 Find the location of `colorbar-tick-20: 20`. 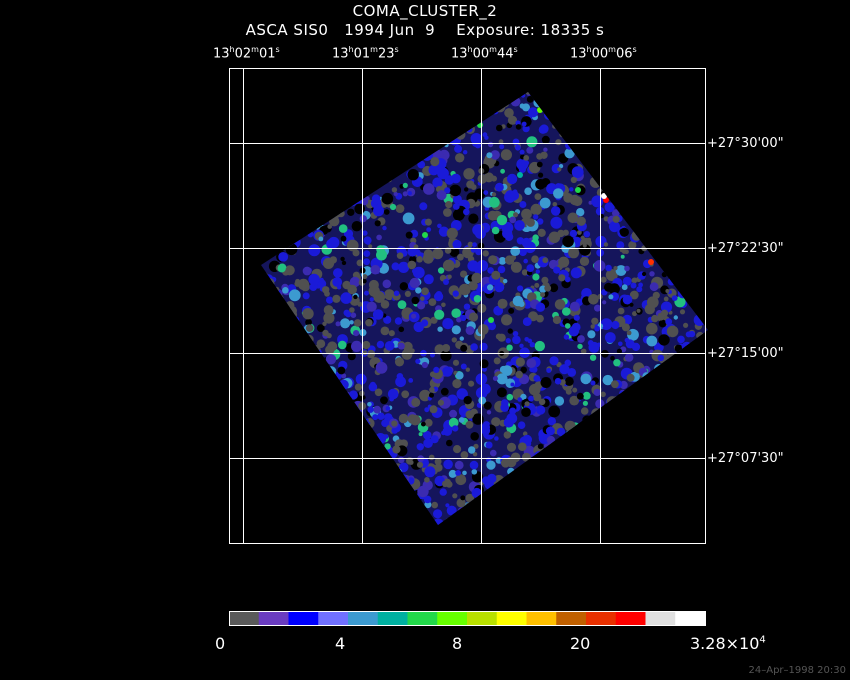

colorbar-tick-20: 20 is located at coordinates (580, 643).